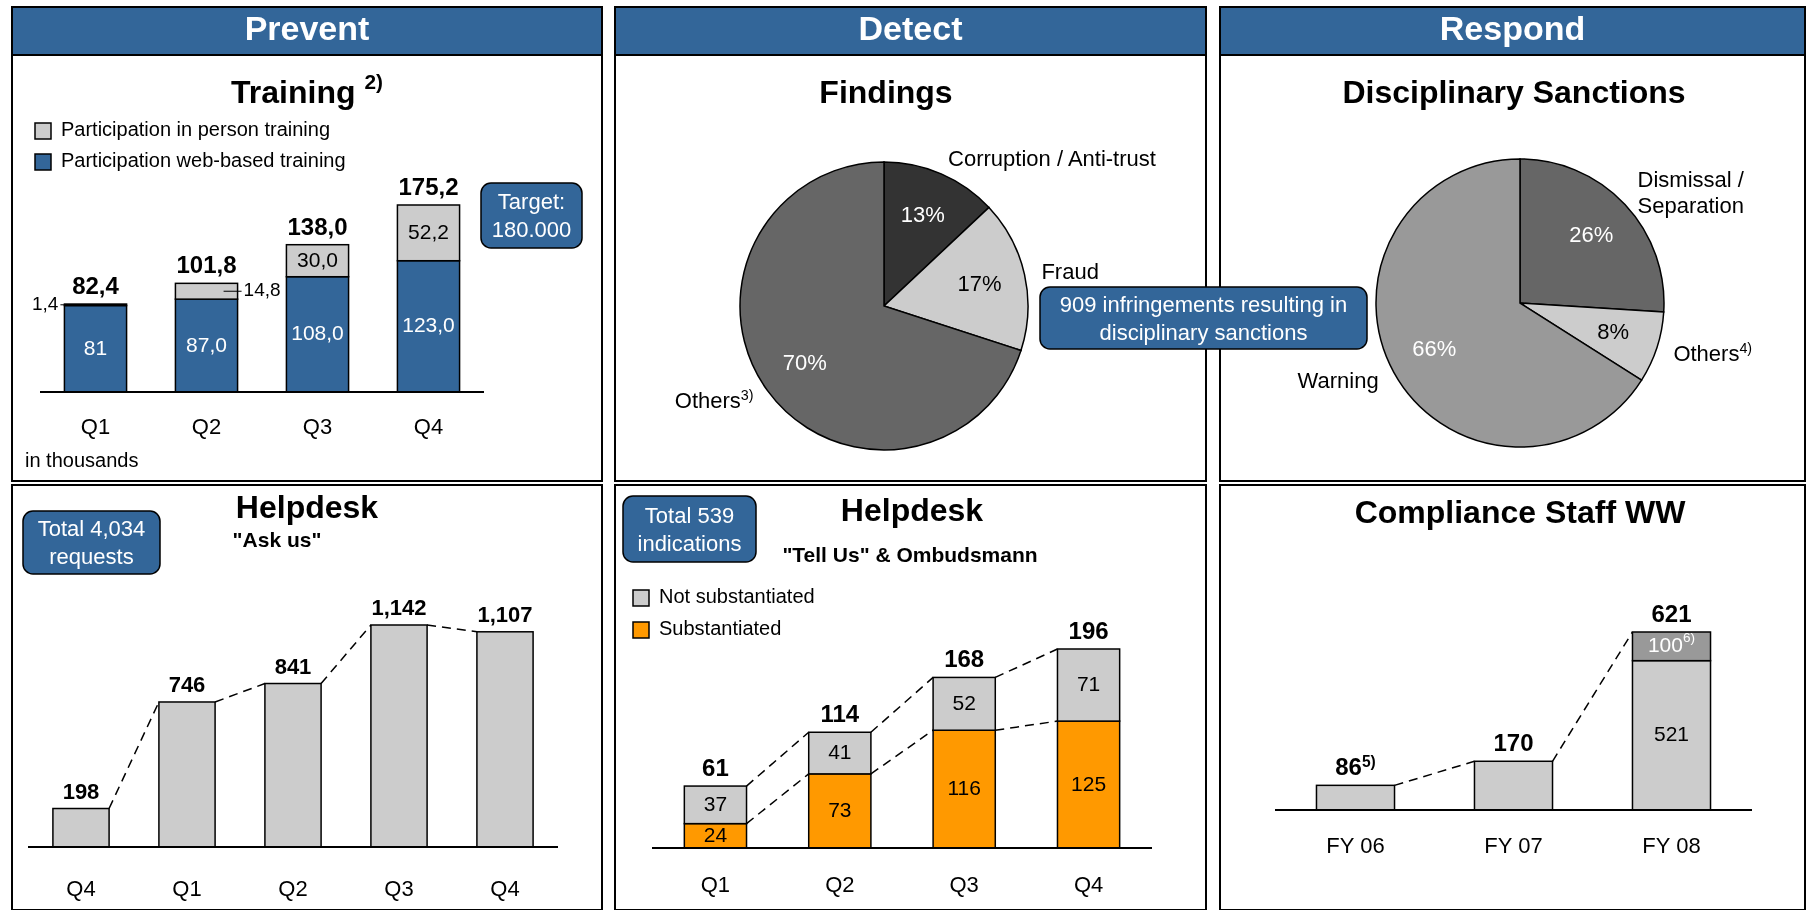  I want to click on data-label: 52,2, so click(428, 231).